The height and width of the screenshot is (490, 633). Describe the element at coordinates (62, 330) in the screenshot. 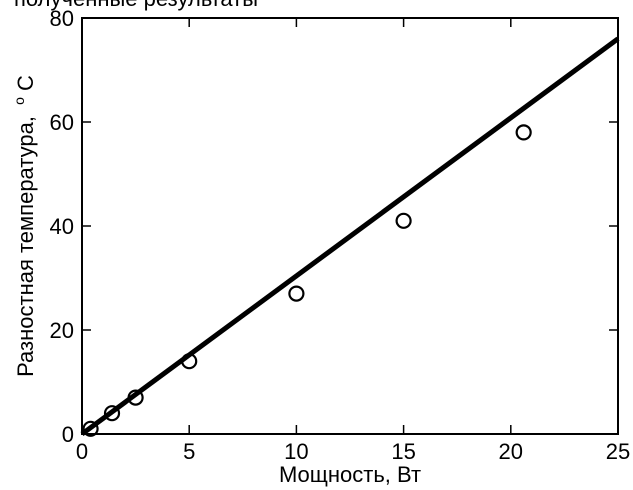

I see `y-tick-label: 20` at that location.